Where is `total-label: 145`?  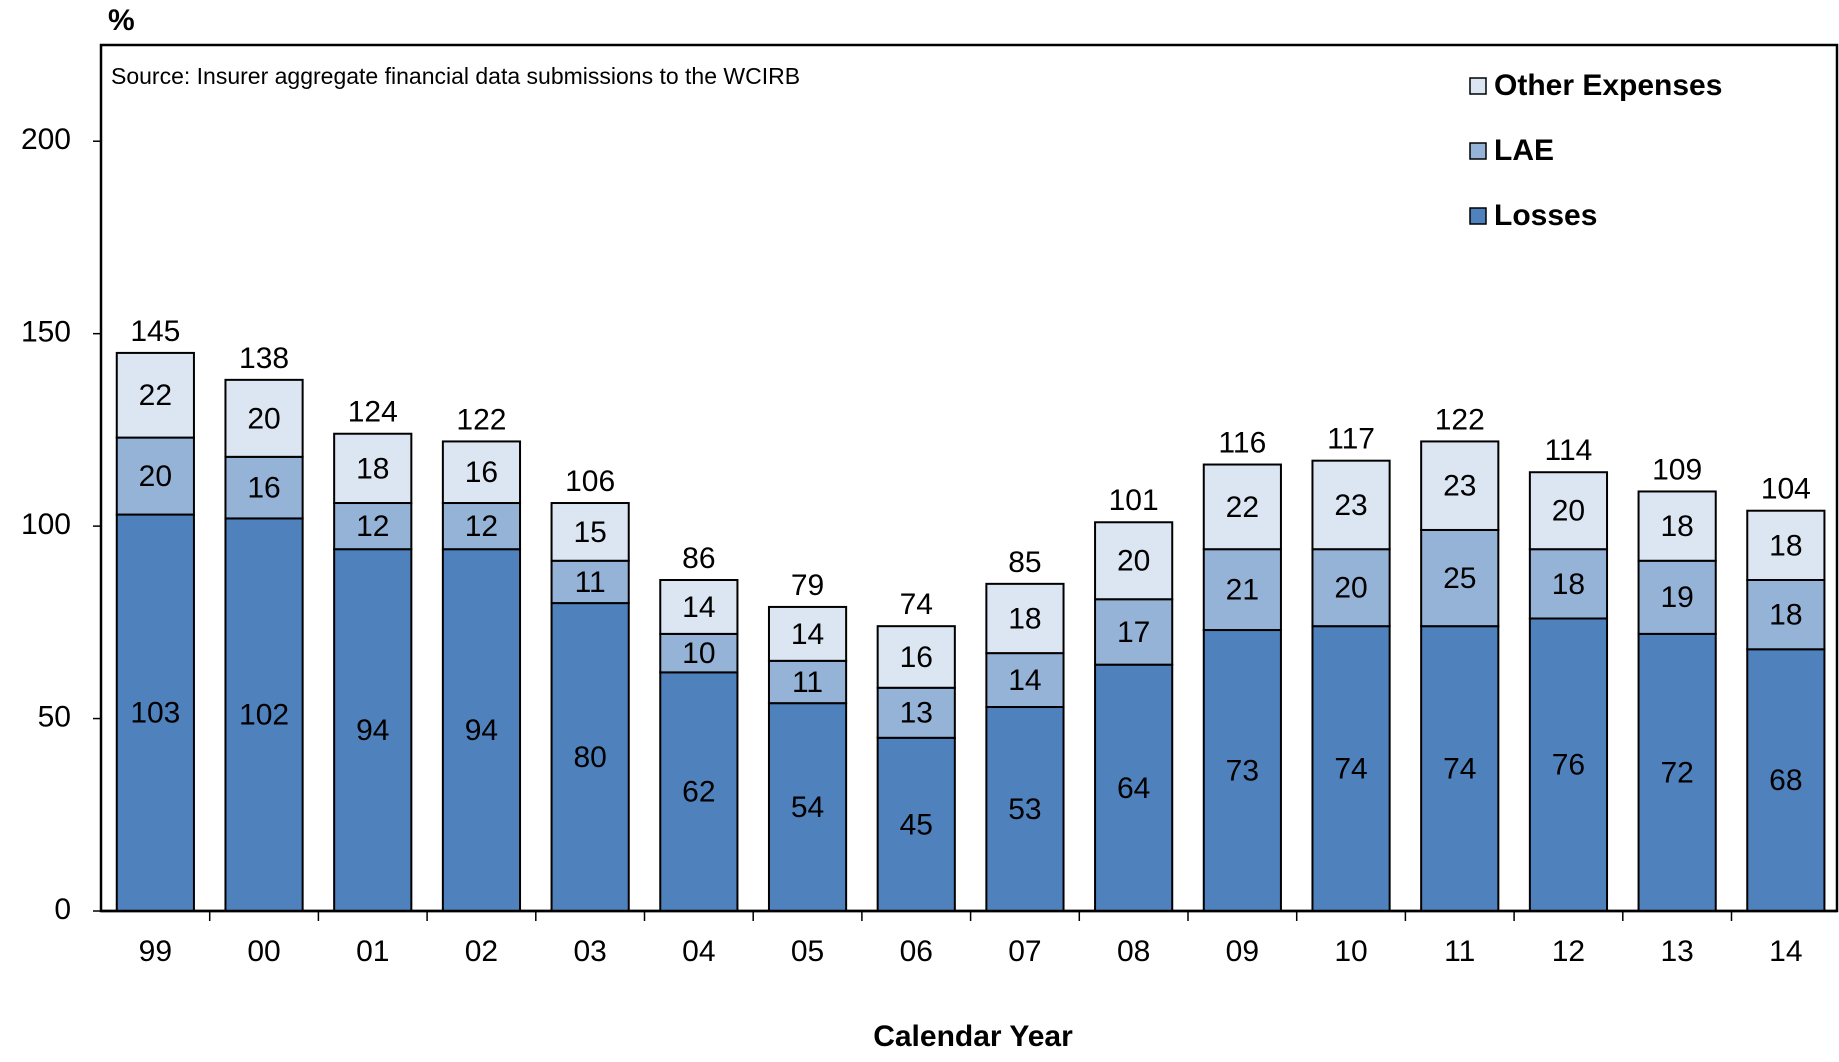
total-label: 145 is located at coordinates (155, 331).